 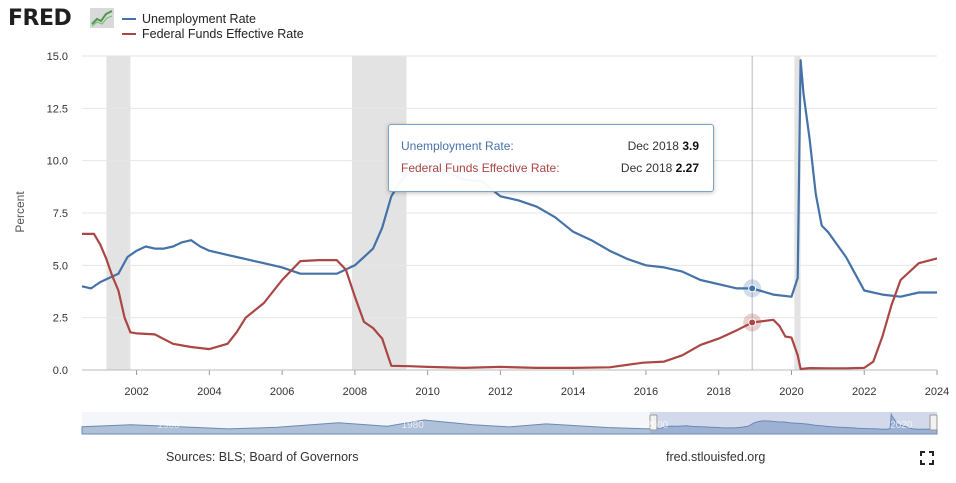 I want to click on tooltip-value: Dec 2018 3.9, so click(x=663, y=146).